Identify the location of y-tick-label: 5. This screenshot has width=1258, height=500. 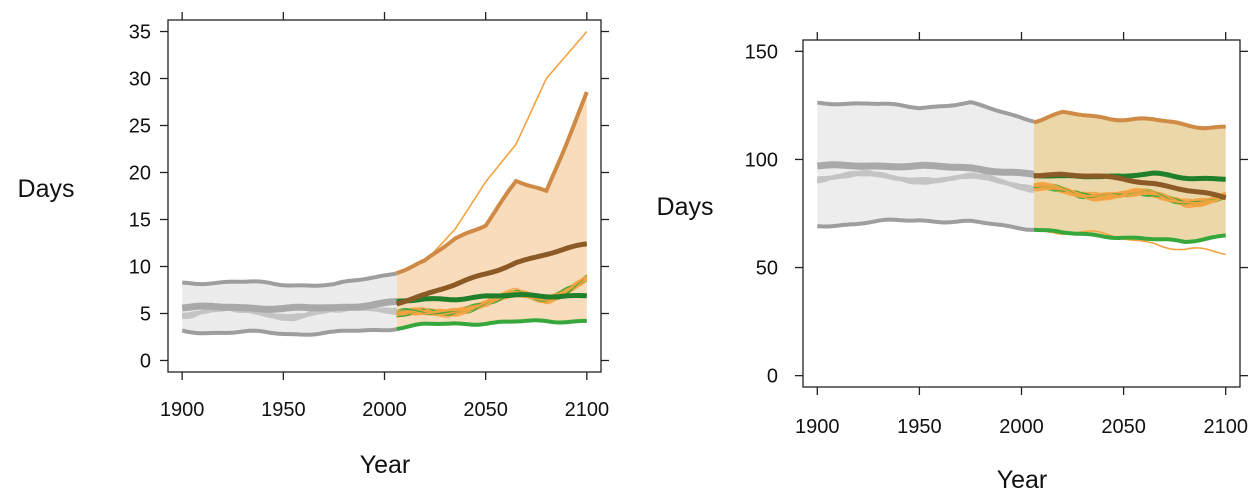
(145, 314).